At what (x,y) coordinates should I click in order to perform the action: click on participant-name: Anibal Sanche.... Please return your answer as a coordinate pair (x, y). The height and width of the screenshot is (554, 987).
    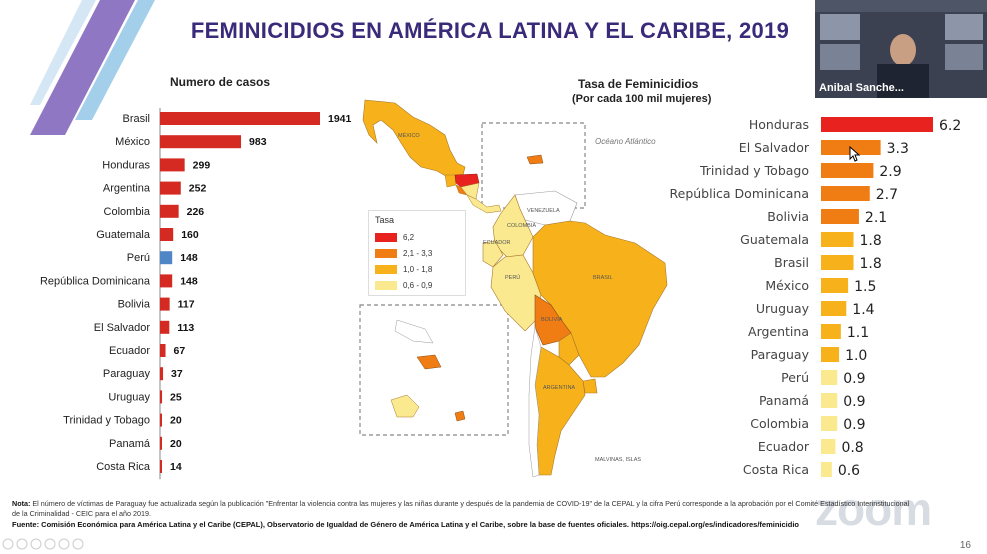
    Looking at the image, I should click on (861, 88).